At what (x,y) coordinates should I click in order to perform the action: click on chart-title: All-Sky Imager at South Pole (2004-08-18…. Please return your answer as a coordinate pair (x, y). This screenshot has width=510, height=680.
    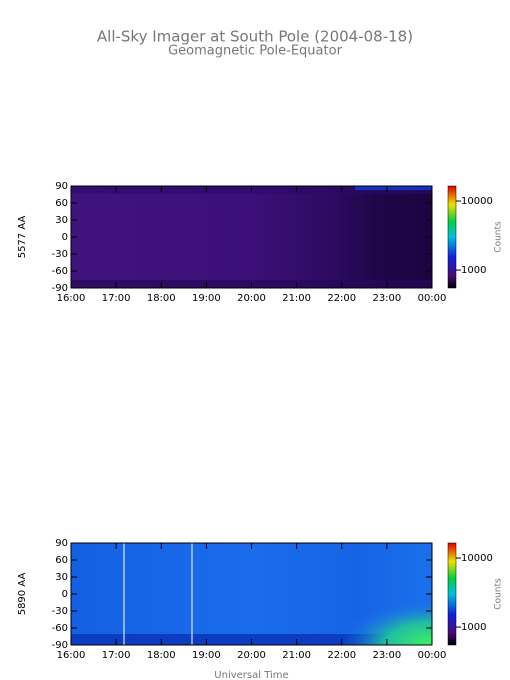
    Looking at the image, I should click on (255, 37).